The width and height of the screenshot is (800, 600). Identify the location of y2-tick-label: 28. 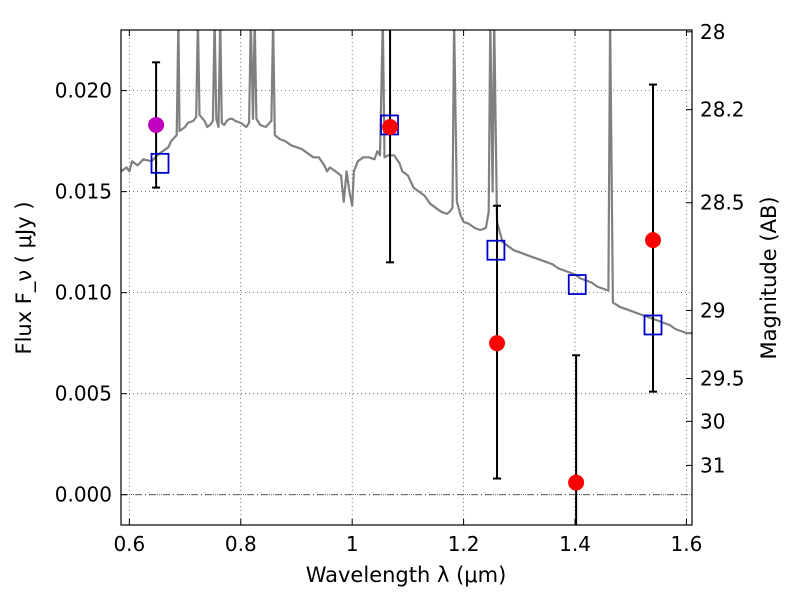
(712, 32).